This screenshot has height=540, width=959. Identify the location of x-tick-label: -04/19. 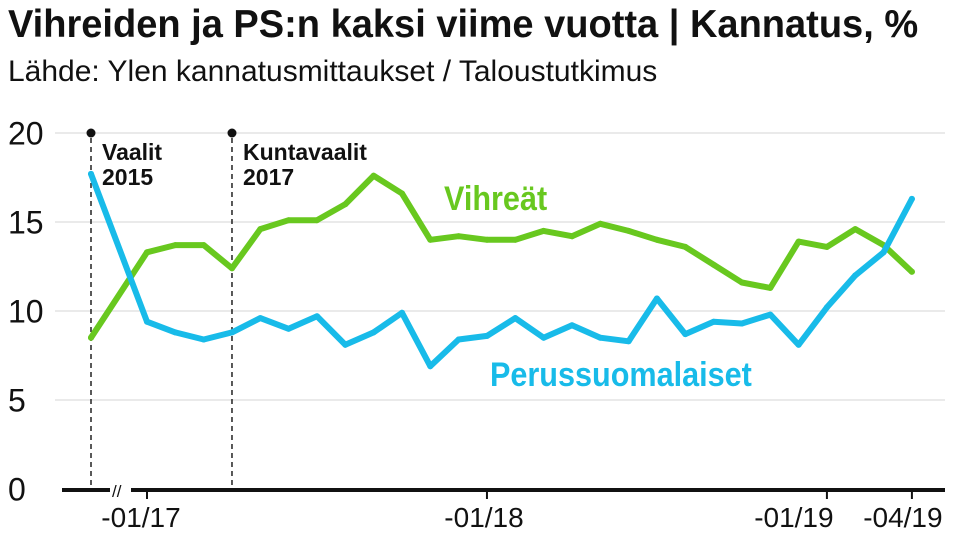
(902, 517).